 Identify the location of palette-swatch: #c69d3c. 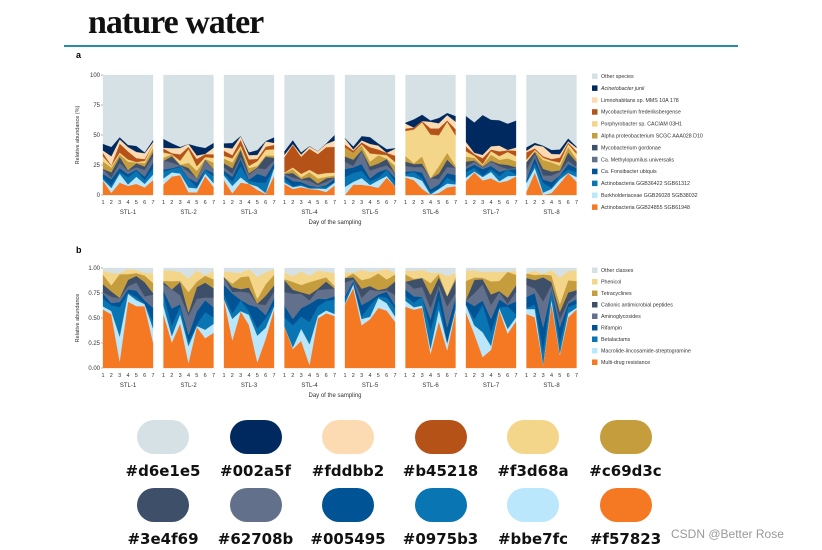
(626, 450).